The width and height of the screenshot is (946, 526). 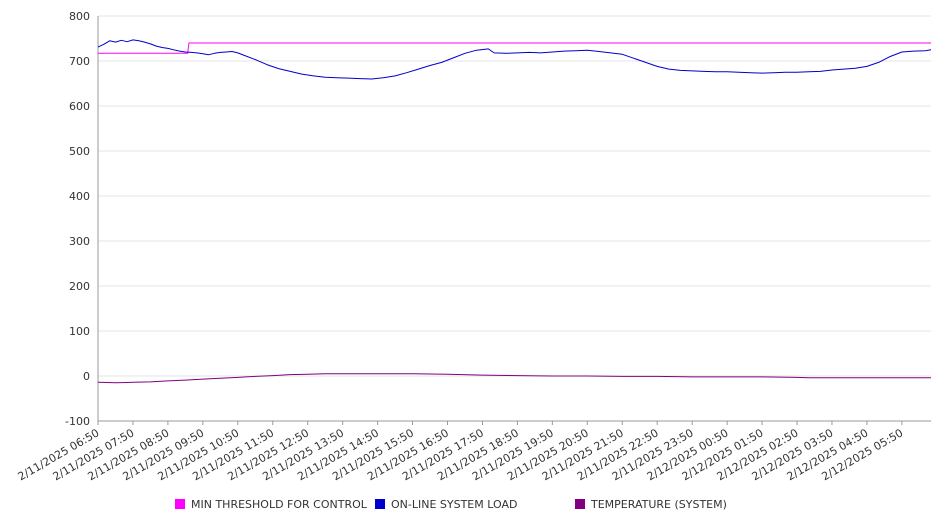 What do you see at coordinates (659, 504) in the screenshot?
I see `legend-label: TEMPERATURE (SYSTEM)` at bounding box center [659, 504].